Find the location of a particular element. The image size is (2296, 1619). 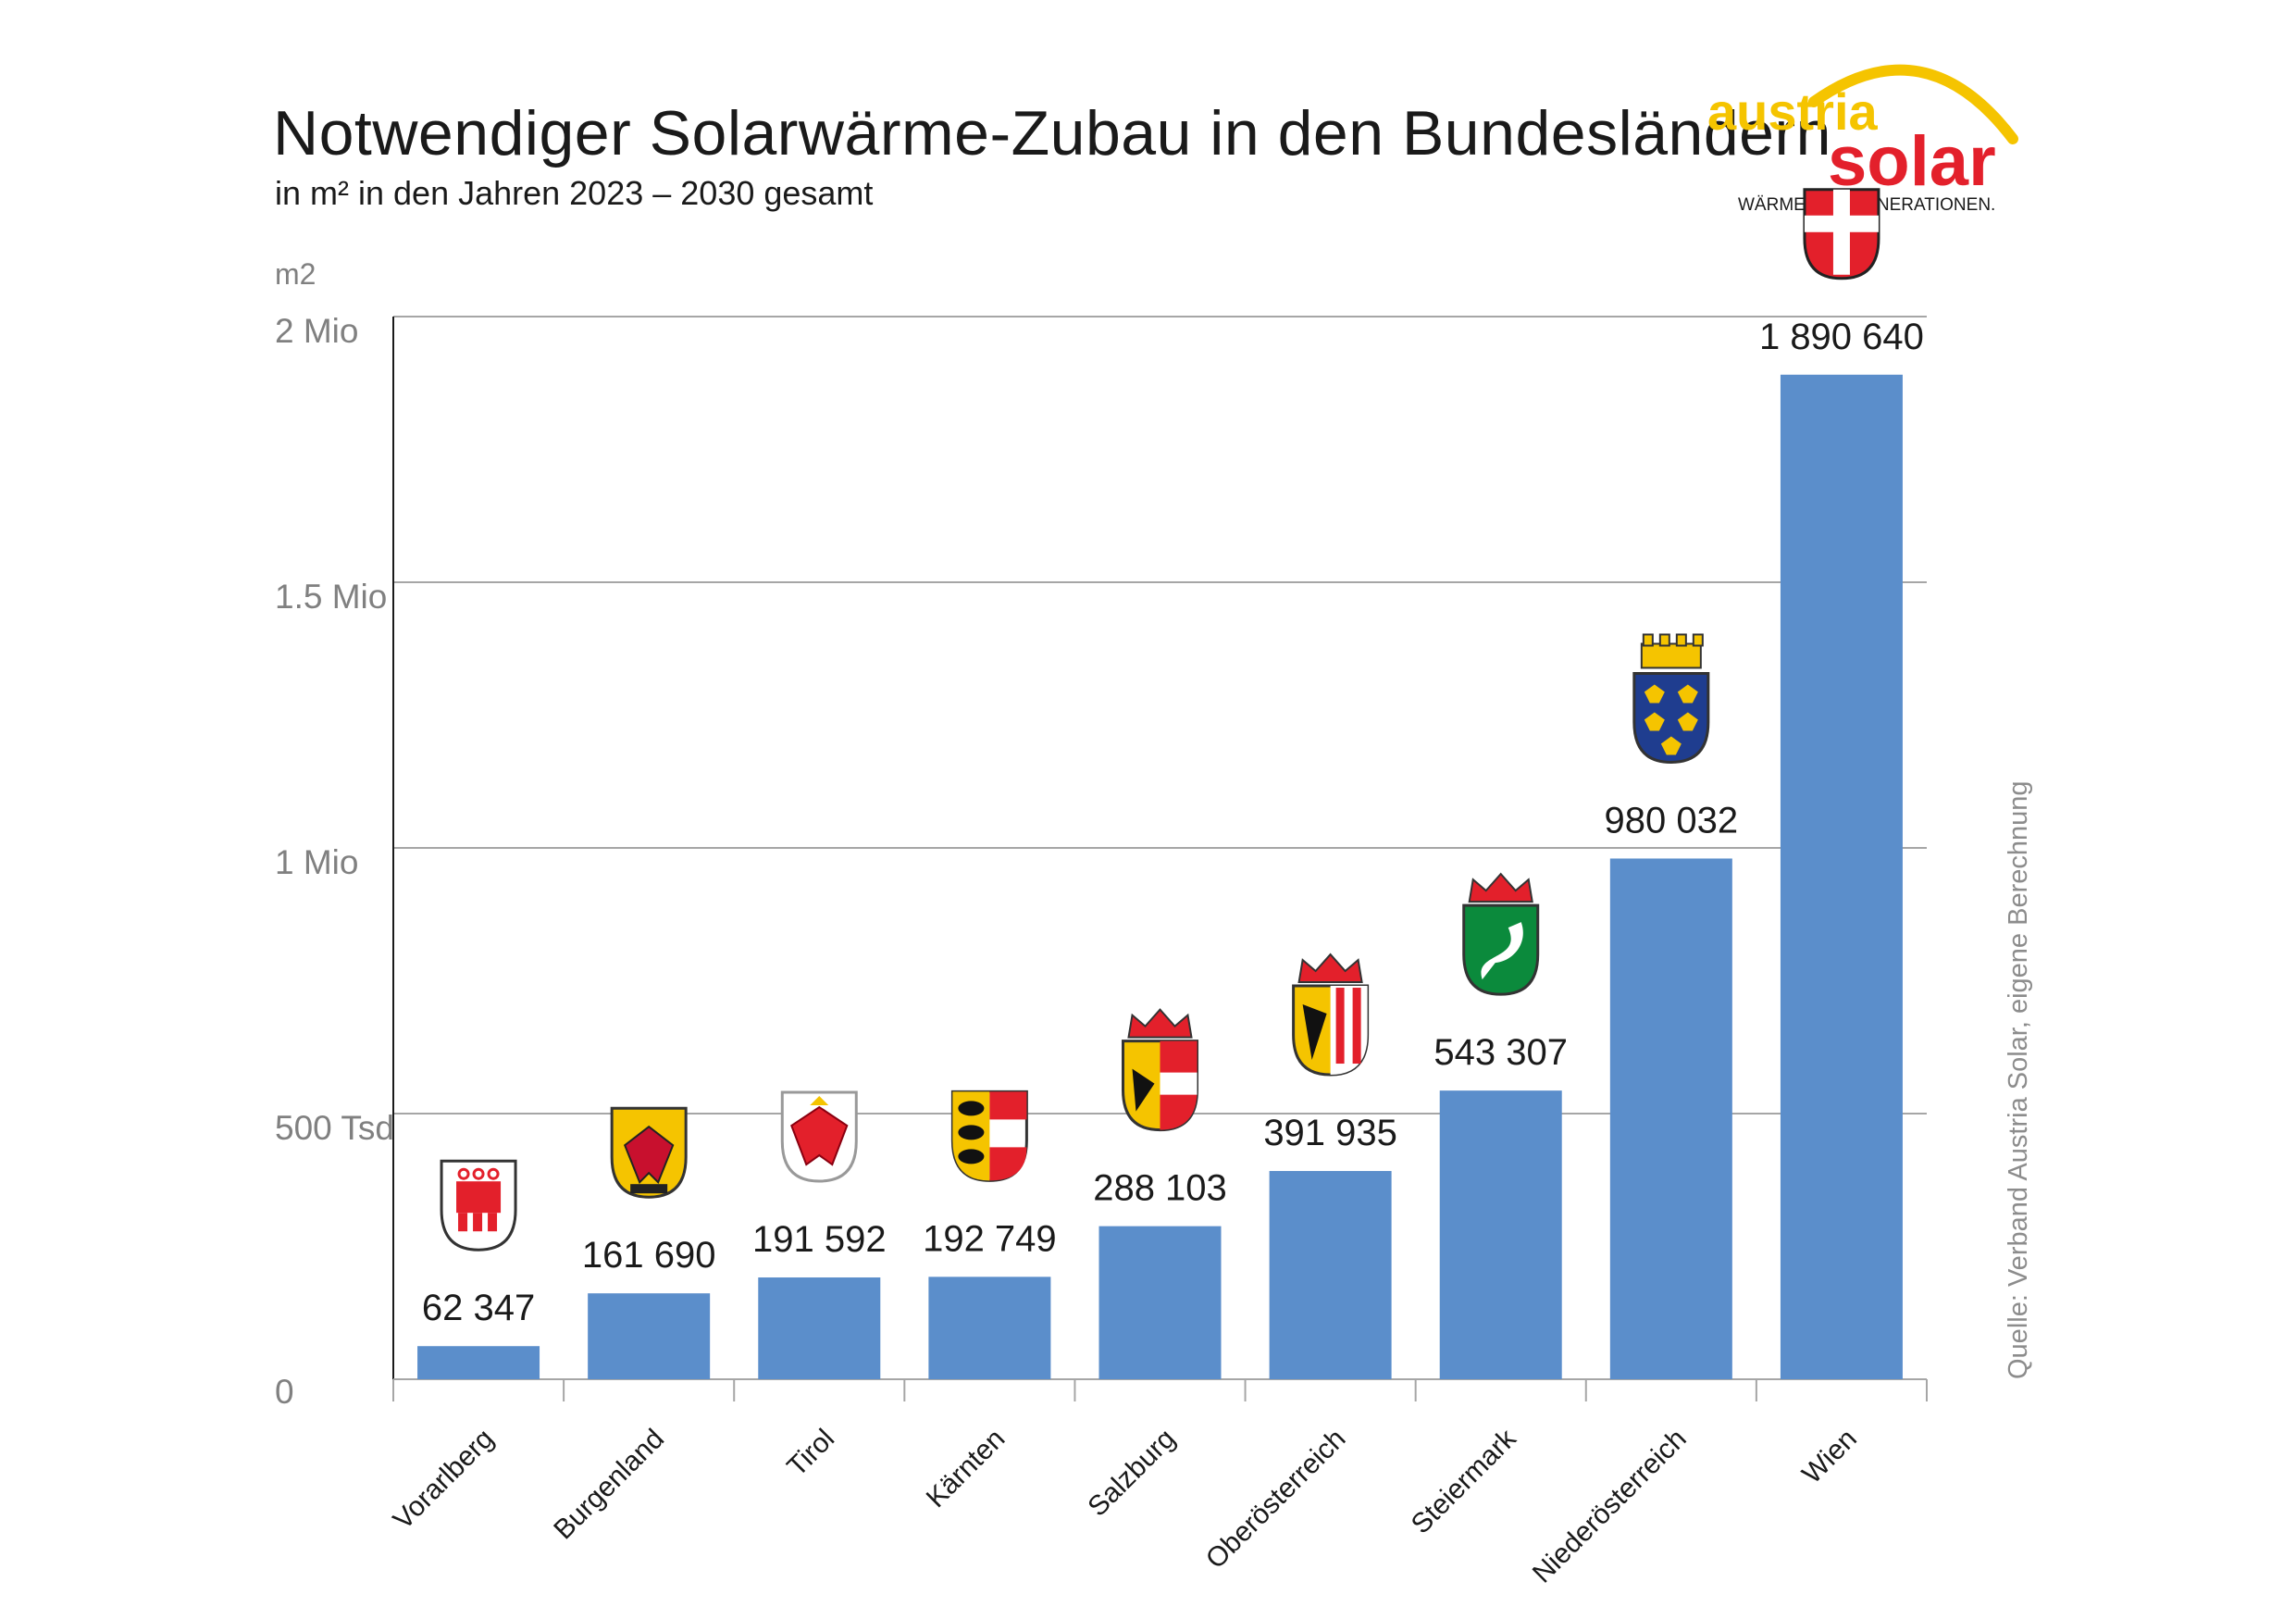

logo-top-word: austria is located at coordinates (1793, 112).